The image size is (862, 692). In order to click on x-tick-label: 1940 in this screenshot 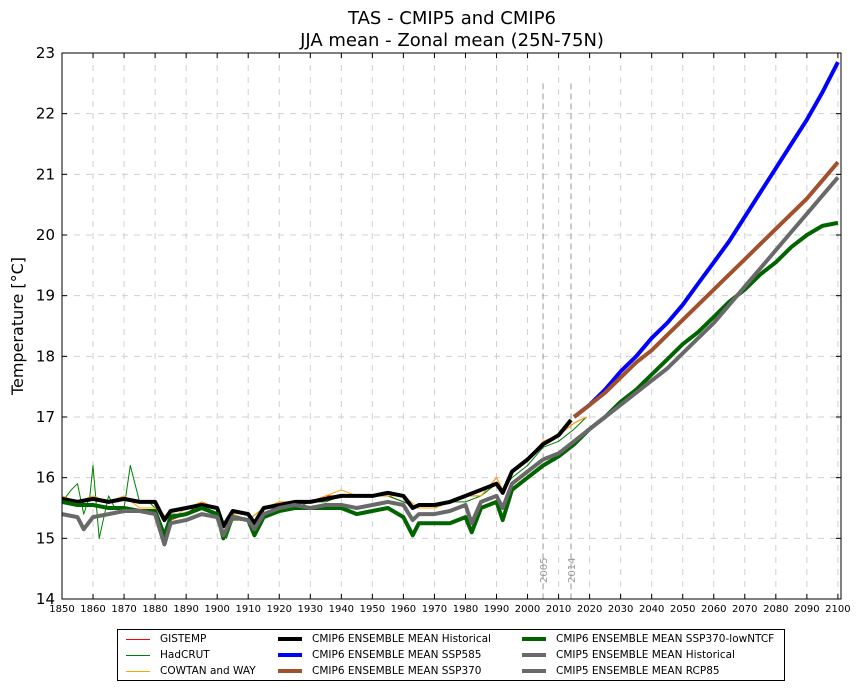, I will do `click(341, 609)`.